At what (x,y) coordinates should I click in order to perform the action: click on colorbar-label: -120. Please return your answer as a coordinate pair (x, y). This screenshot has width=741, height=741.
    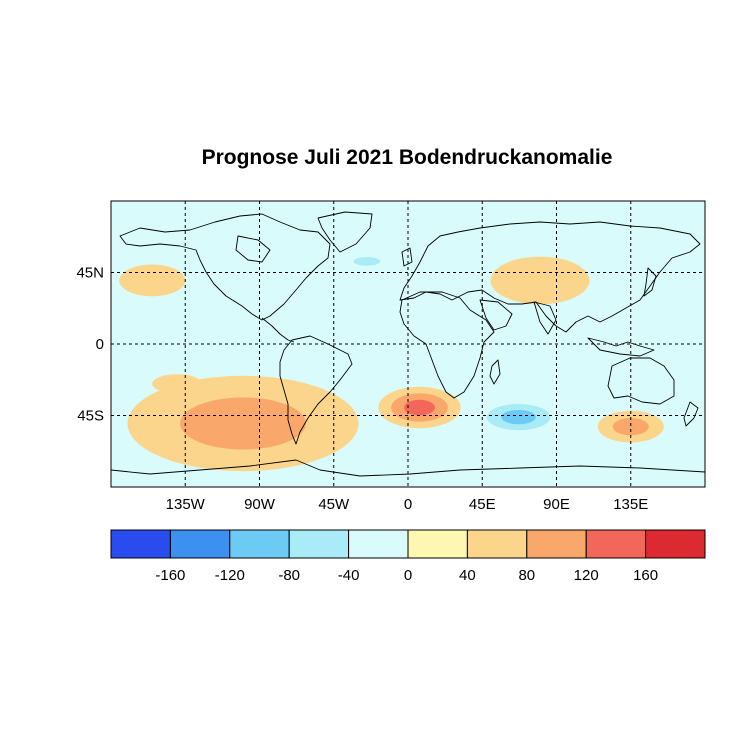
    Looking at the image, I should click on (230, 575).